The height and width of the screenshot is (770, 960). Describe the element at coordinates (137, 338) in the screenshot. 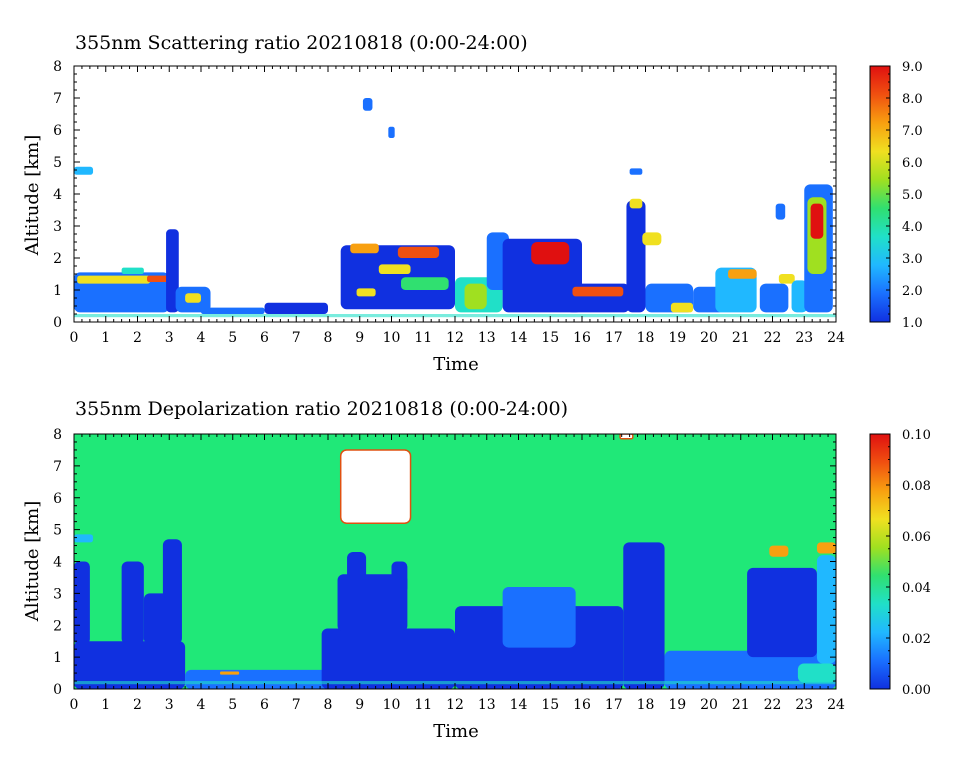

I see `scattering-ratio-x-tick-label: 2` at that location.